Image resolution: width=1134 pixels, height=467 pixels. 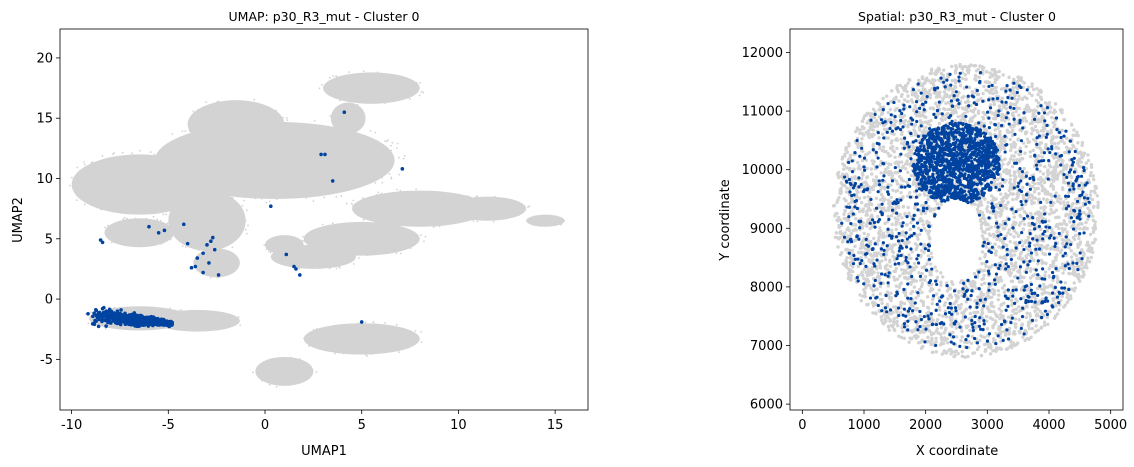 I want to click on y-tick-label: -5, so click(x=46, y=360).